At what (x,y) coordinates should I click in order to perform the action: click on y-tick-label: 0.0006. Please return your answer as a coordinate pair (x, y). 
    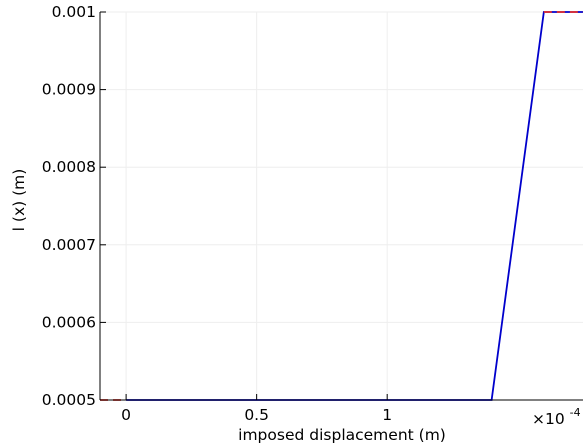
    Looking at the image, I should click on (69, 322).